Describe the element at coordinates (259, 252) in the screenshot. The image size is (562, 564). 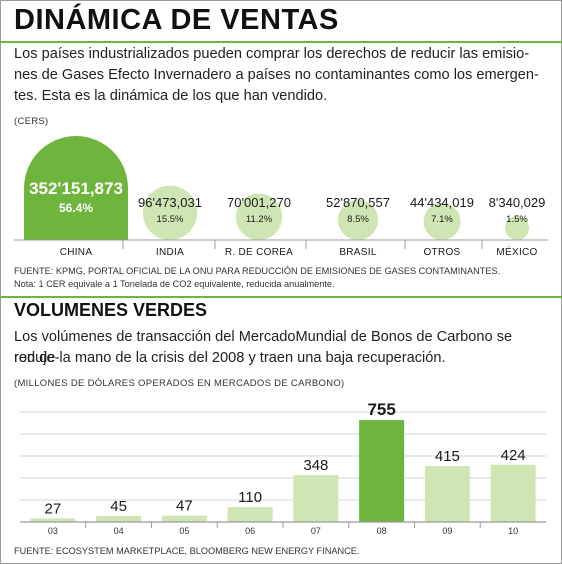
I see `bubble-category-label: R. DE COREA` at that location.